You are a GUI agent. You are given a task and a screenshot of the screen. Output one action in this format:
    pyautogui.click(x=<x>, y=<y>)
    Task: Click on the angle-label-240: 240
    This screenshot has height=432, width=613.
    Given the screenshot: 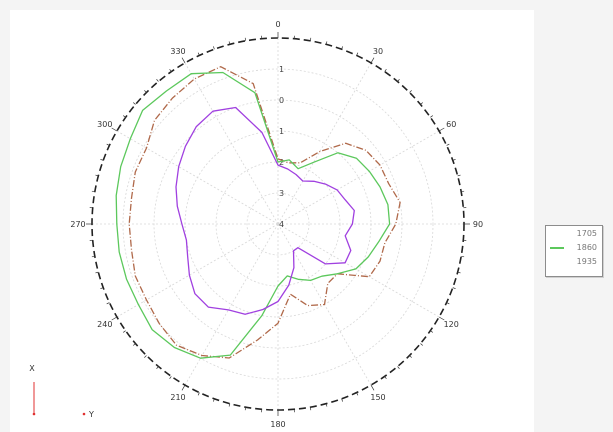 What is the action you would take?
    pyautogui.click(x=104, y=324)
    